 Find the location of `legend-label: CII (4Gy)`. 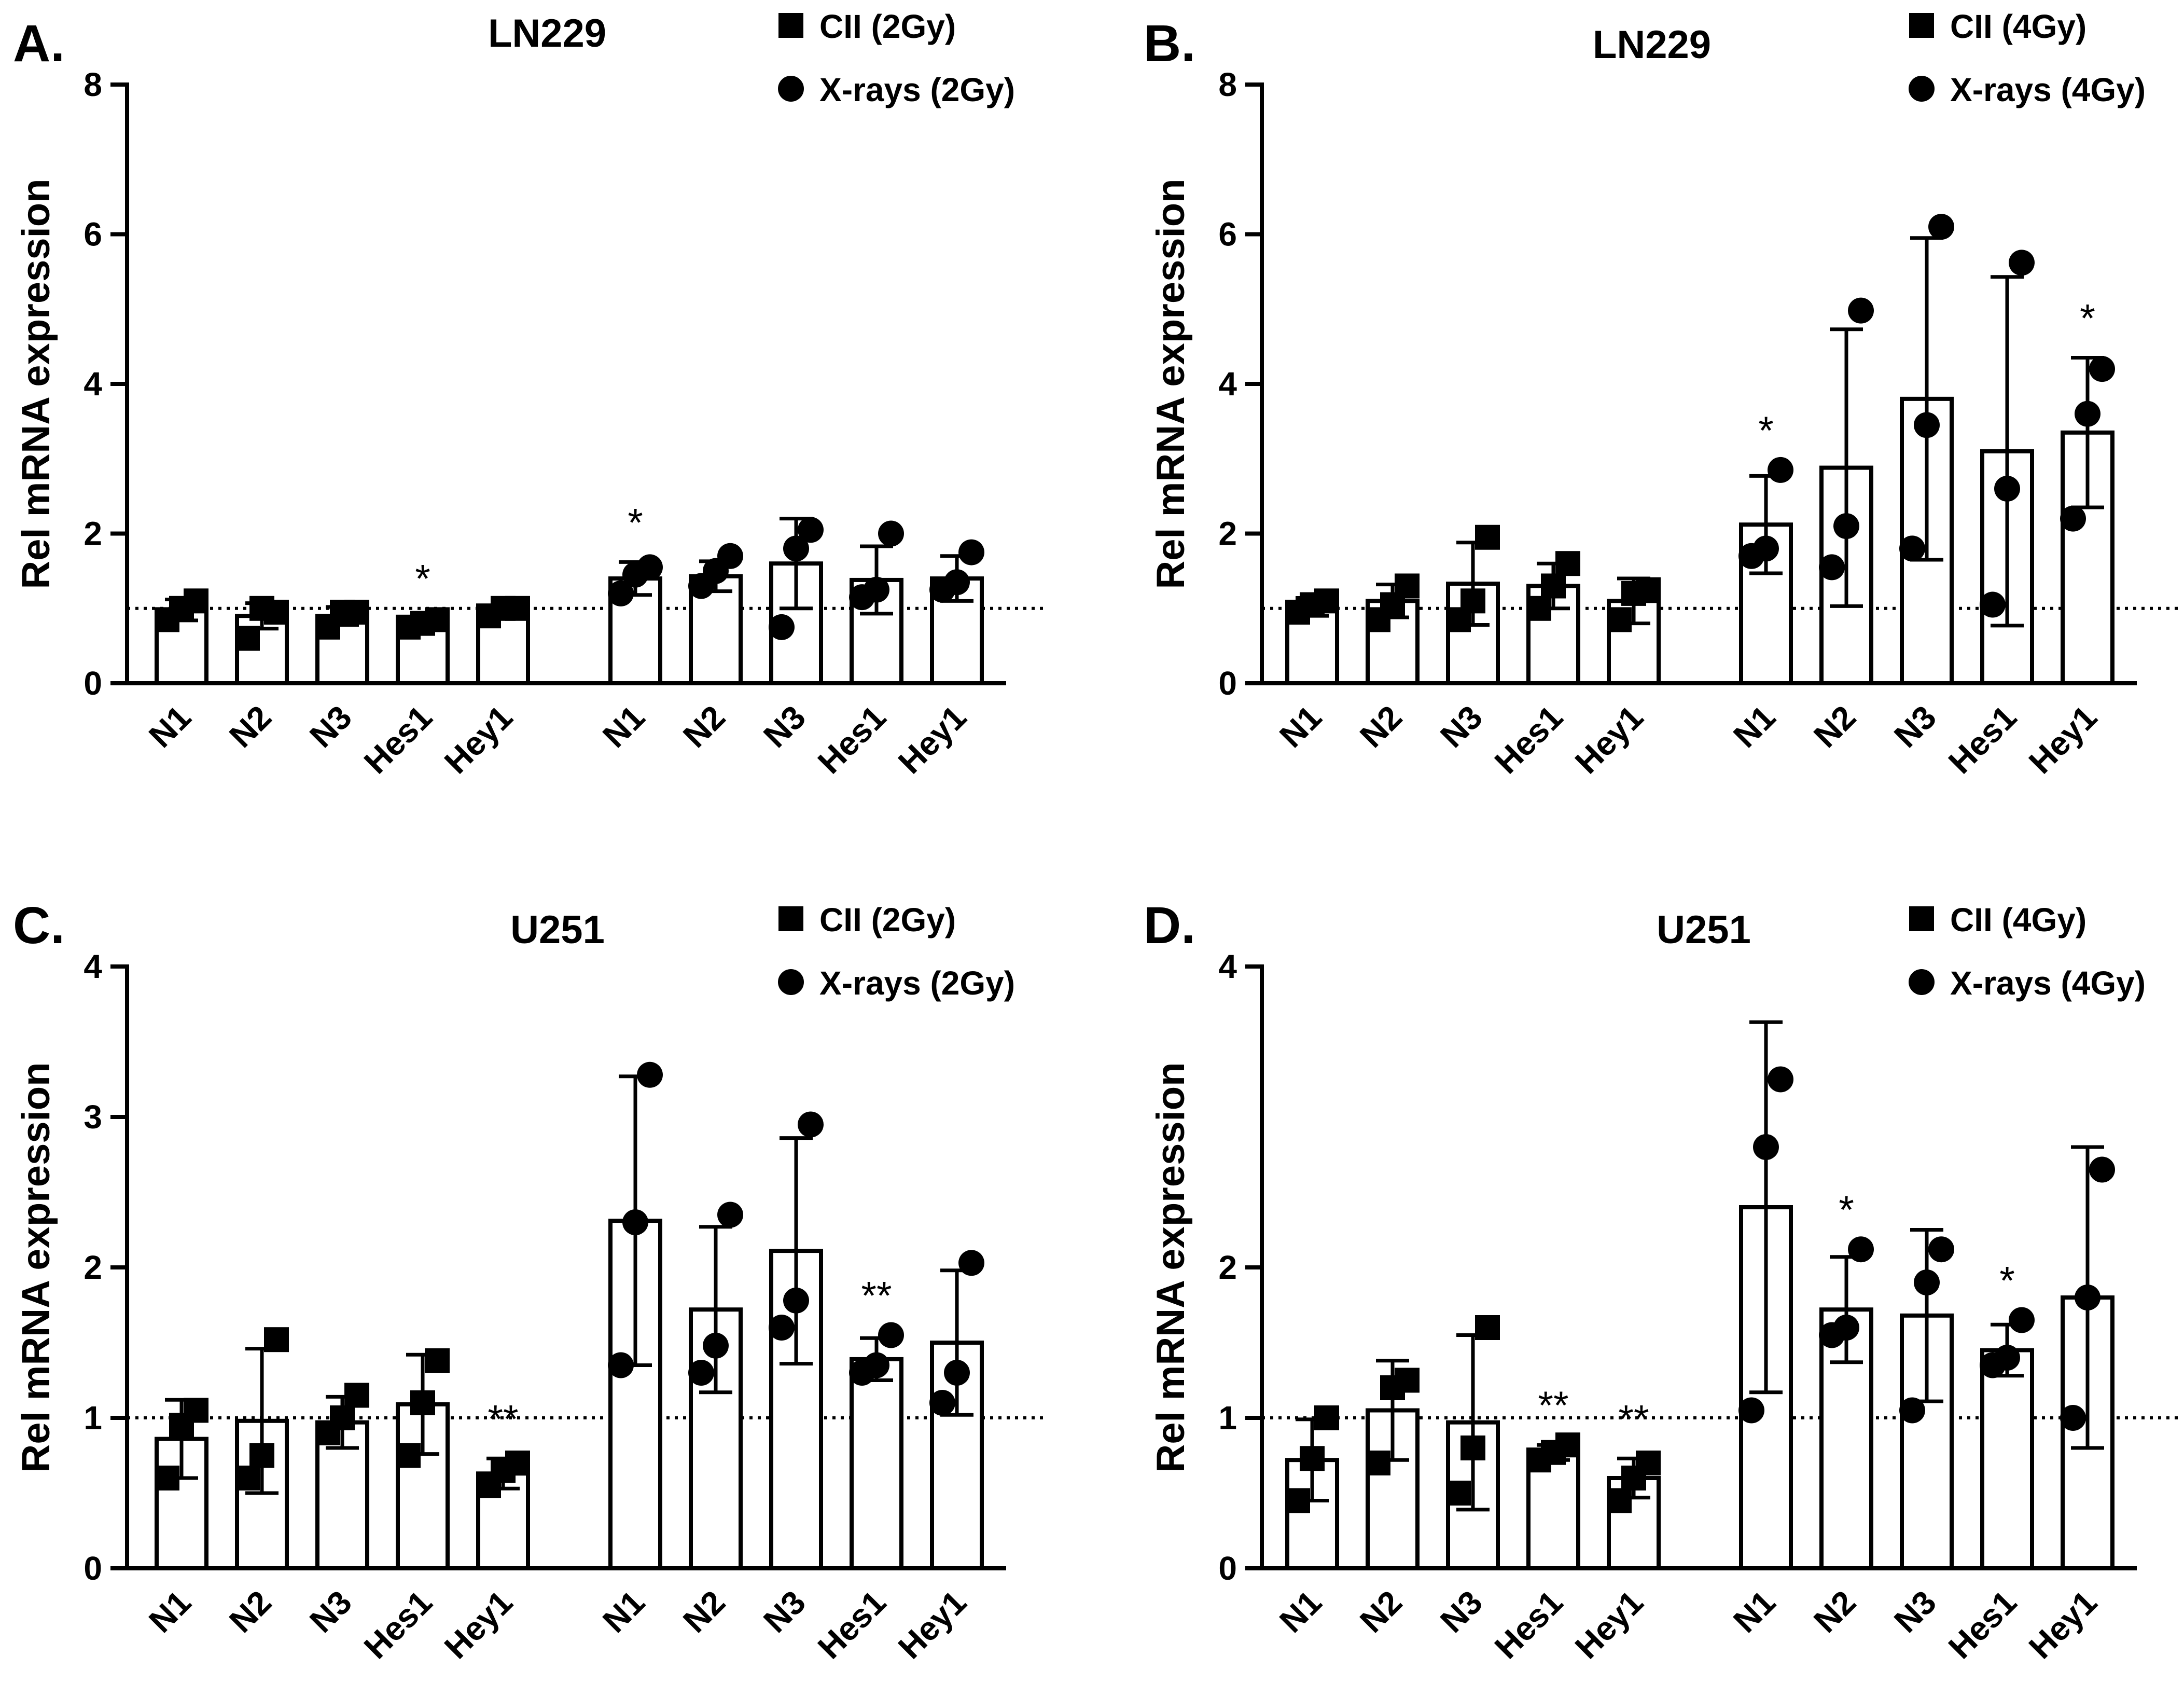

legend-label: CII (4Gy) is located at coordinates (2018, 919).